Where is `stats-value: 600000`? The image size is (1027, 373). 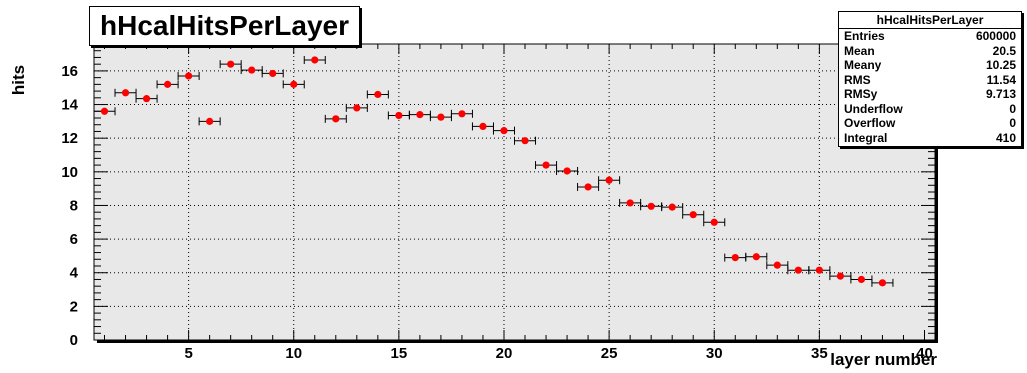 stats-value: 600000 is located at coordinates (995, 36).